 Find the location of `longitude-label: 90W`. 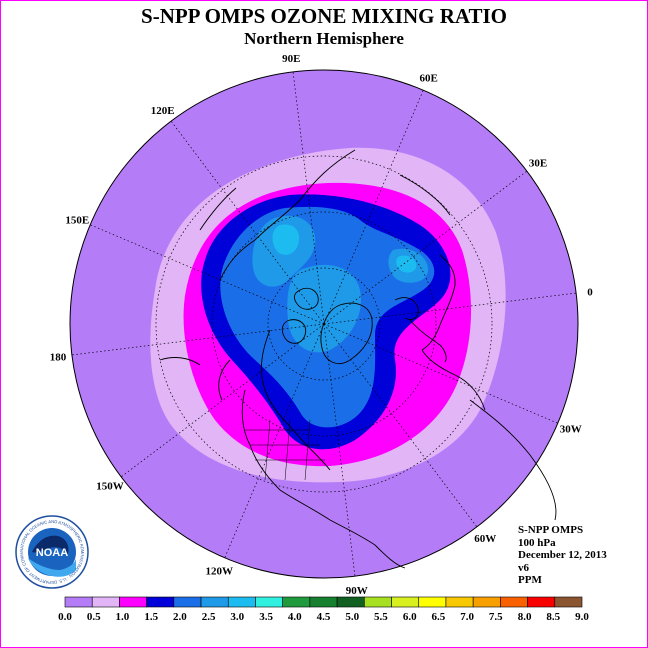

longitude-label: 90W is located at coordinates (357, 591).